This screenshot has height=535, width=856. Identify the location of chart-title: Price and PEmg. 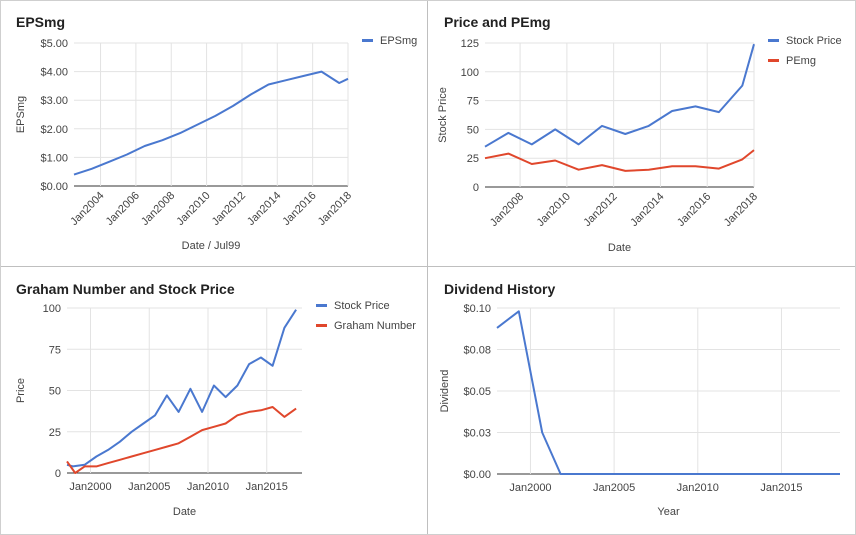
(497, 22).